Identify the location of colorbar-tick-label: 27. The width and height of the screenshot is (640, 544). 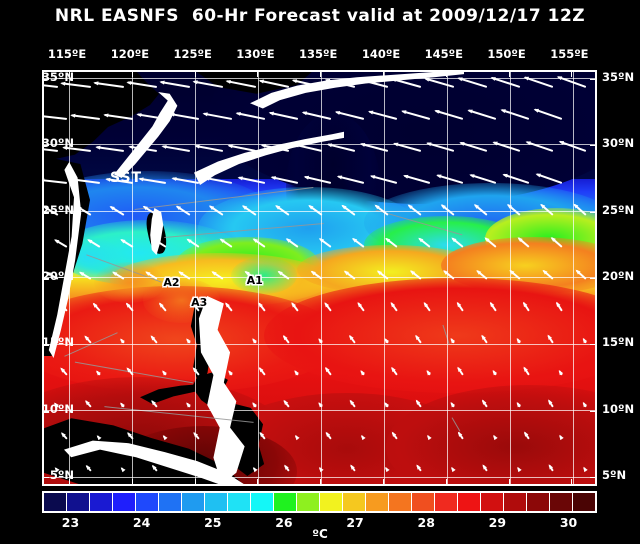
(355, 522).